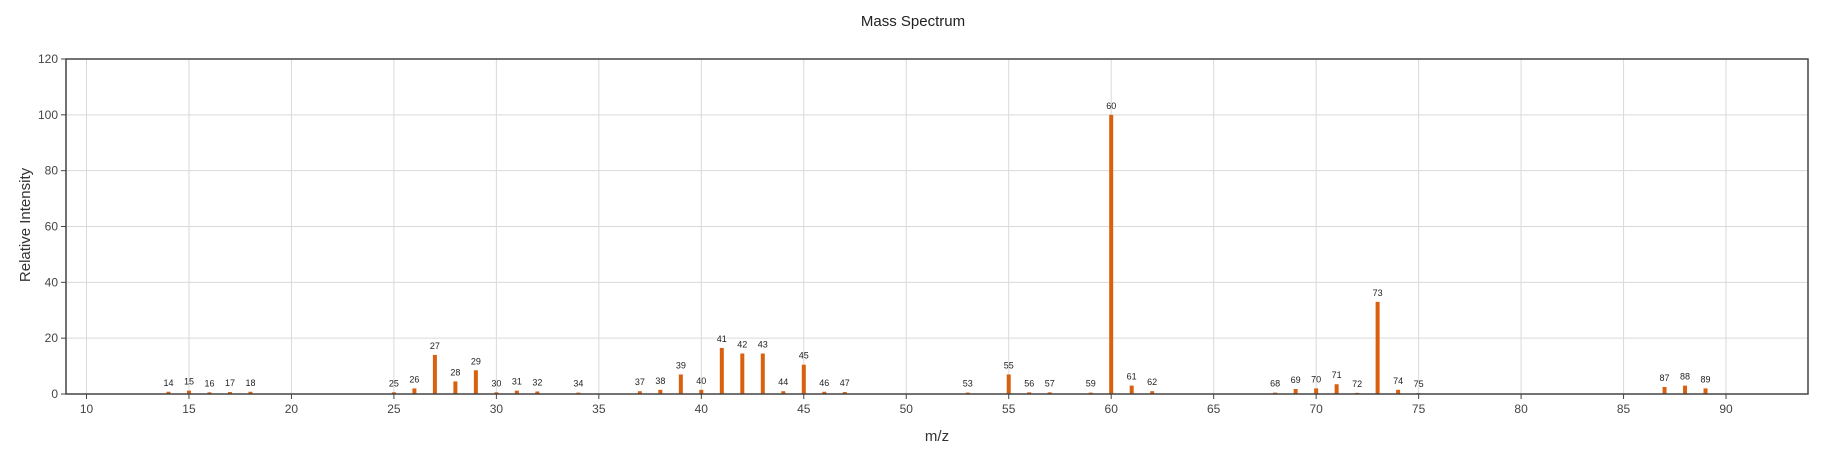 Image resolution: width=1826 pixels, height=451 pixels. I want to click on x-tick-label: 65, so click(1214, 409).